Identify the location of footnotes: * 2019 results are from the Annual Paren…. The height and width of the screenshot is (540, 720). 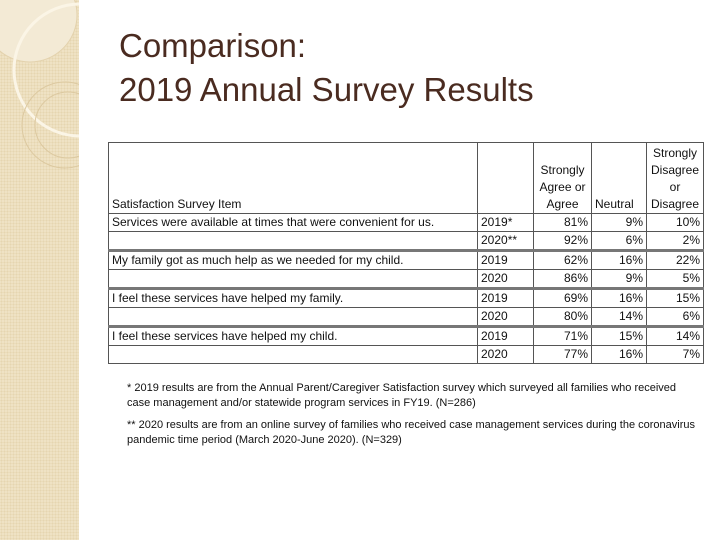
(412, 418).